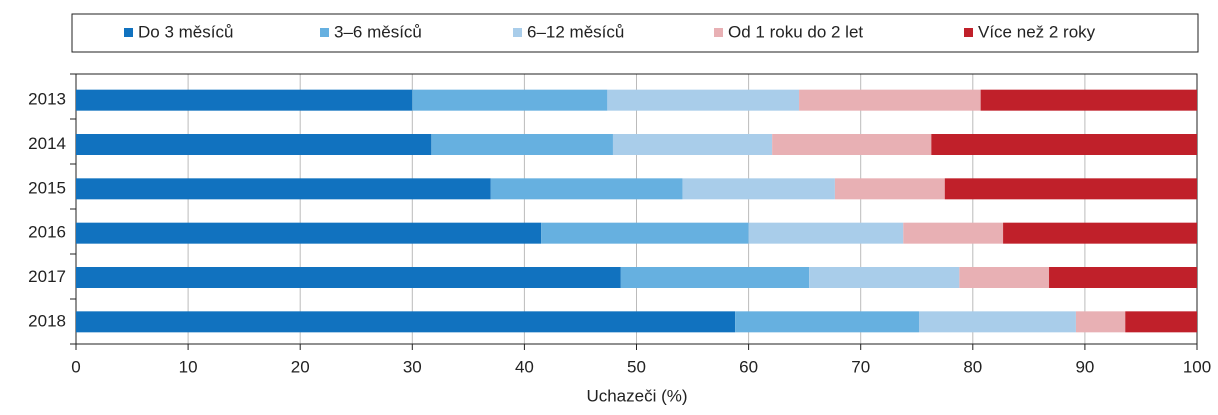  I want to click on y-tick-label: 2015, so click(47, 187).